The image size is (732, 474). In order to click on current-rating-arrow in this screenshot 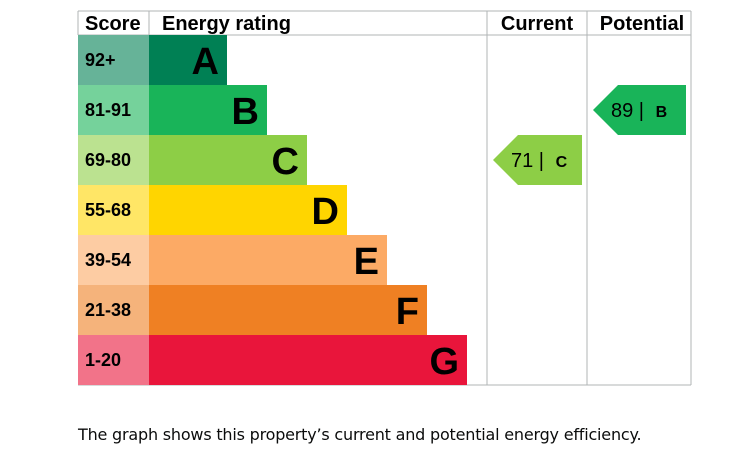, I will do `click(537, 160)`.